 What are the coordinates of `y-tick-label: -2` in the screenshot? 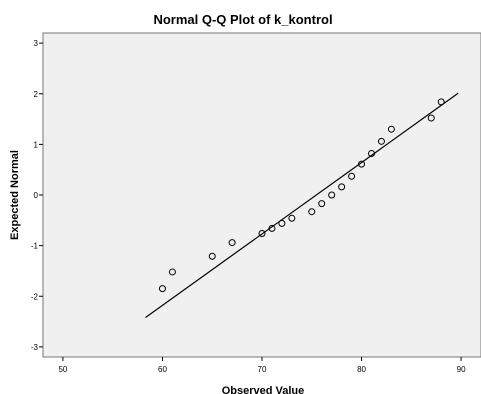 It's located at (35, 296).